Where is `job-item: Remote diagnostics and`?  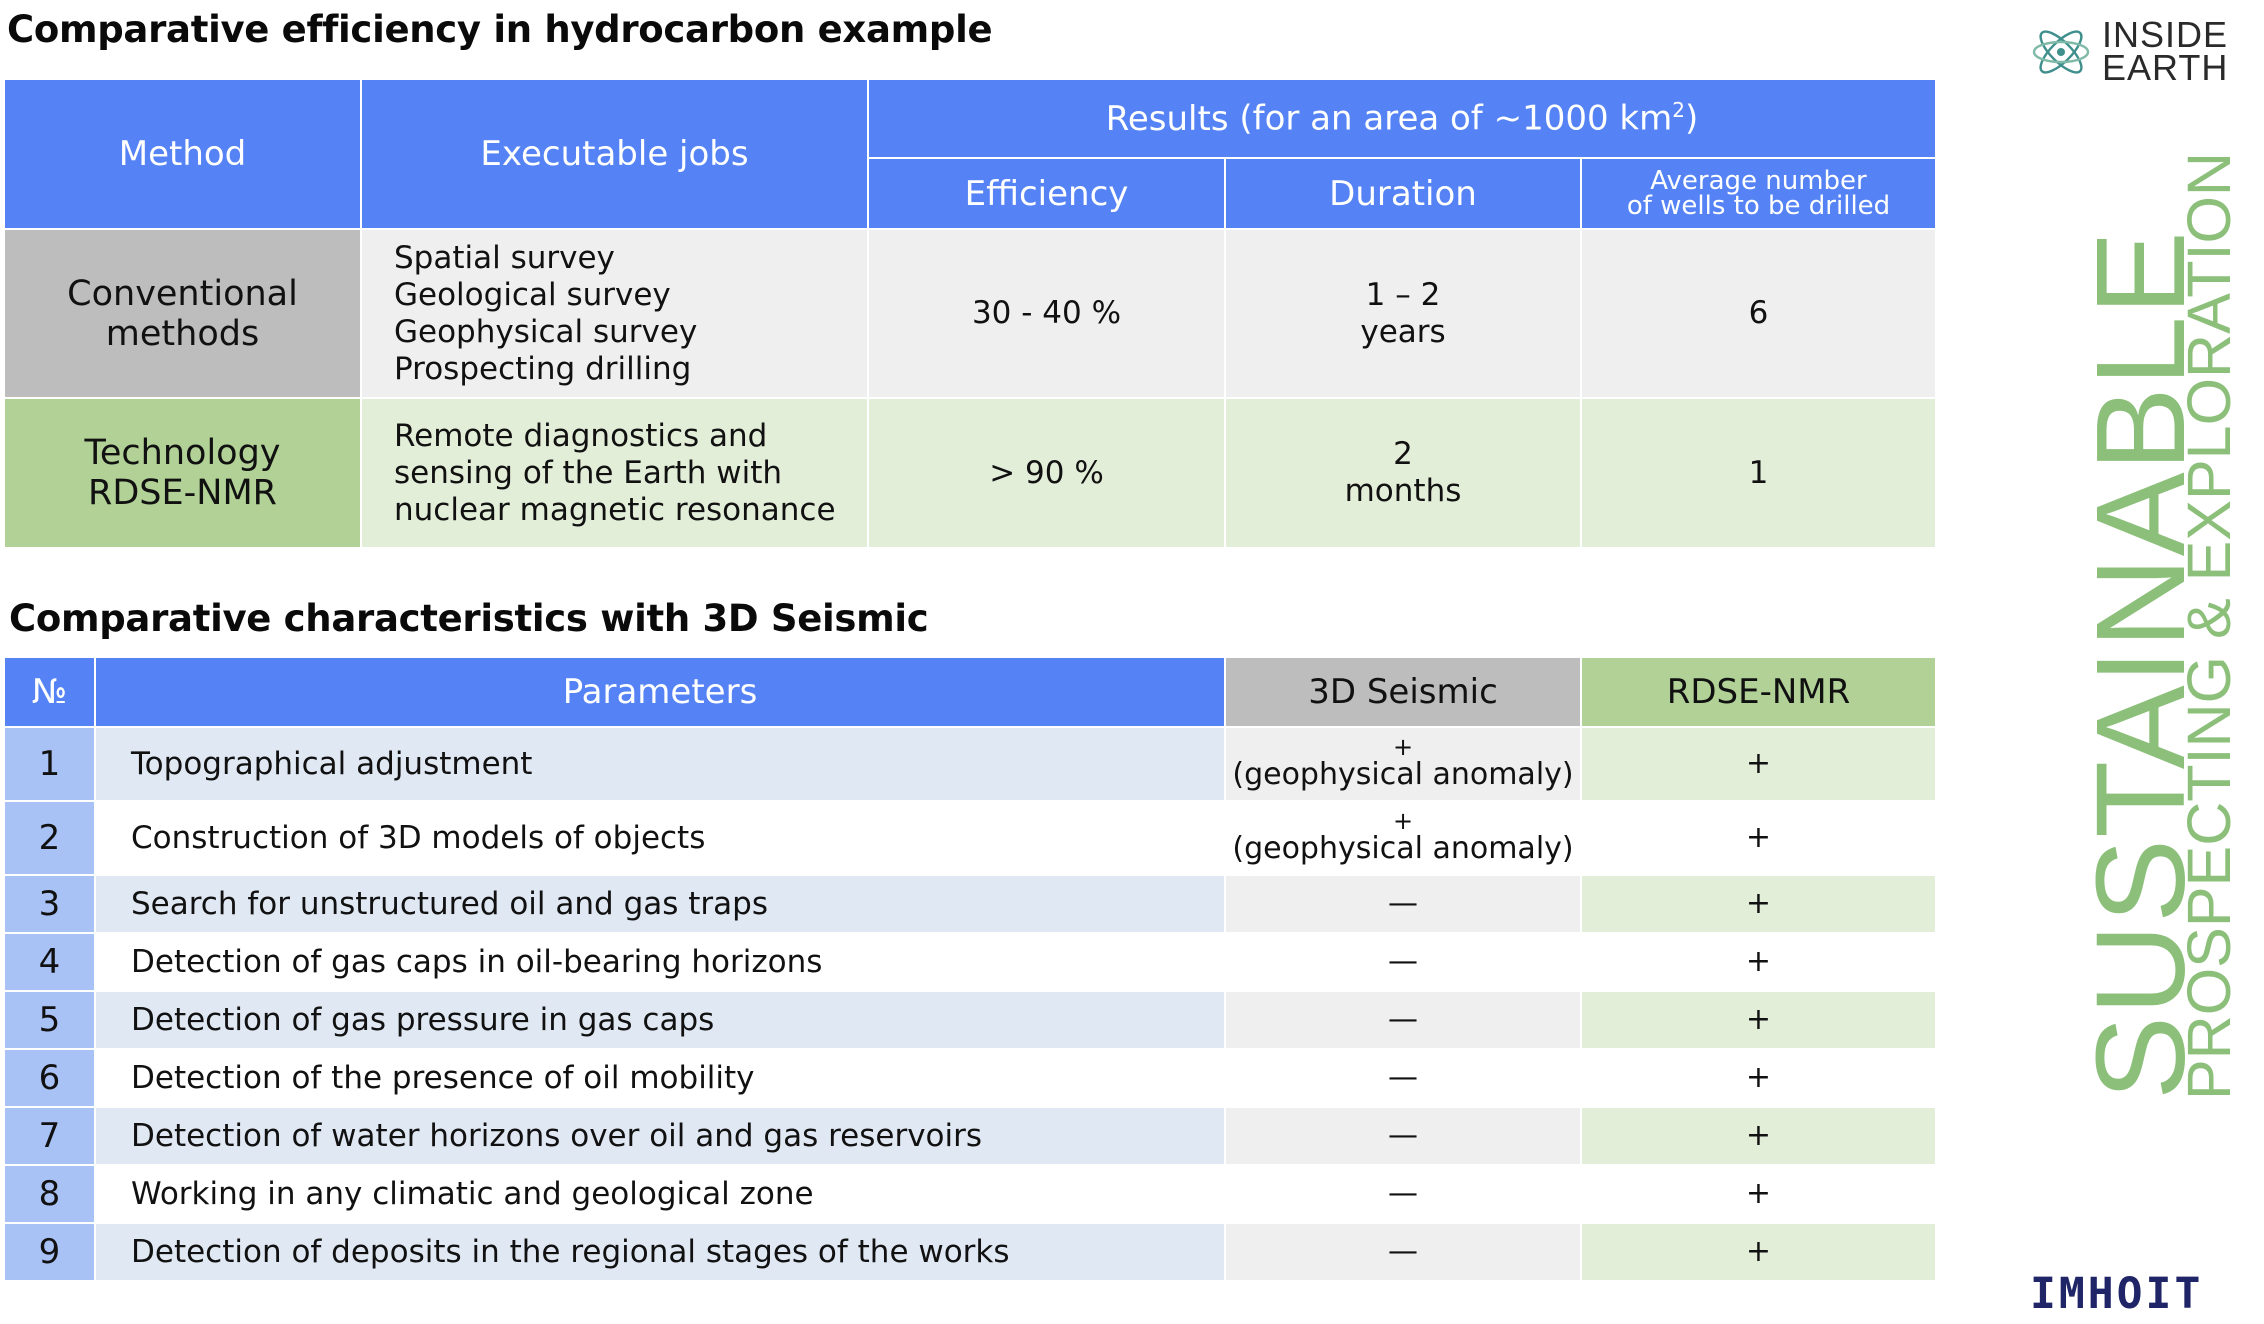 job-item: Remote diagnostics and is located at coordinates (581, 435).